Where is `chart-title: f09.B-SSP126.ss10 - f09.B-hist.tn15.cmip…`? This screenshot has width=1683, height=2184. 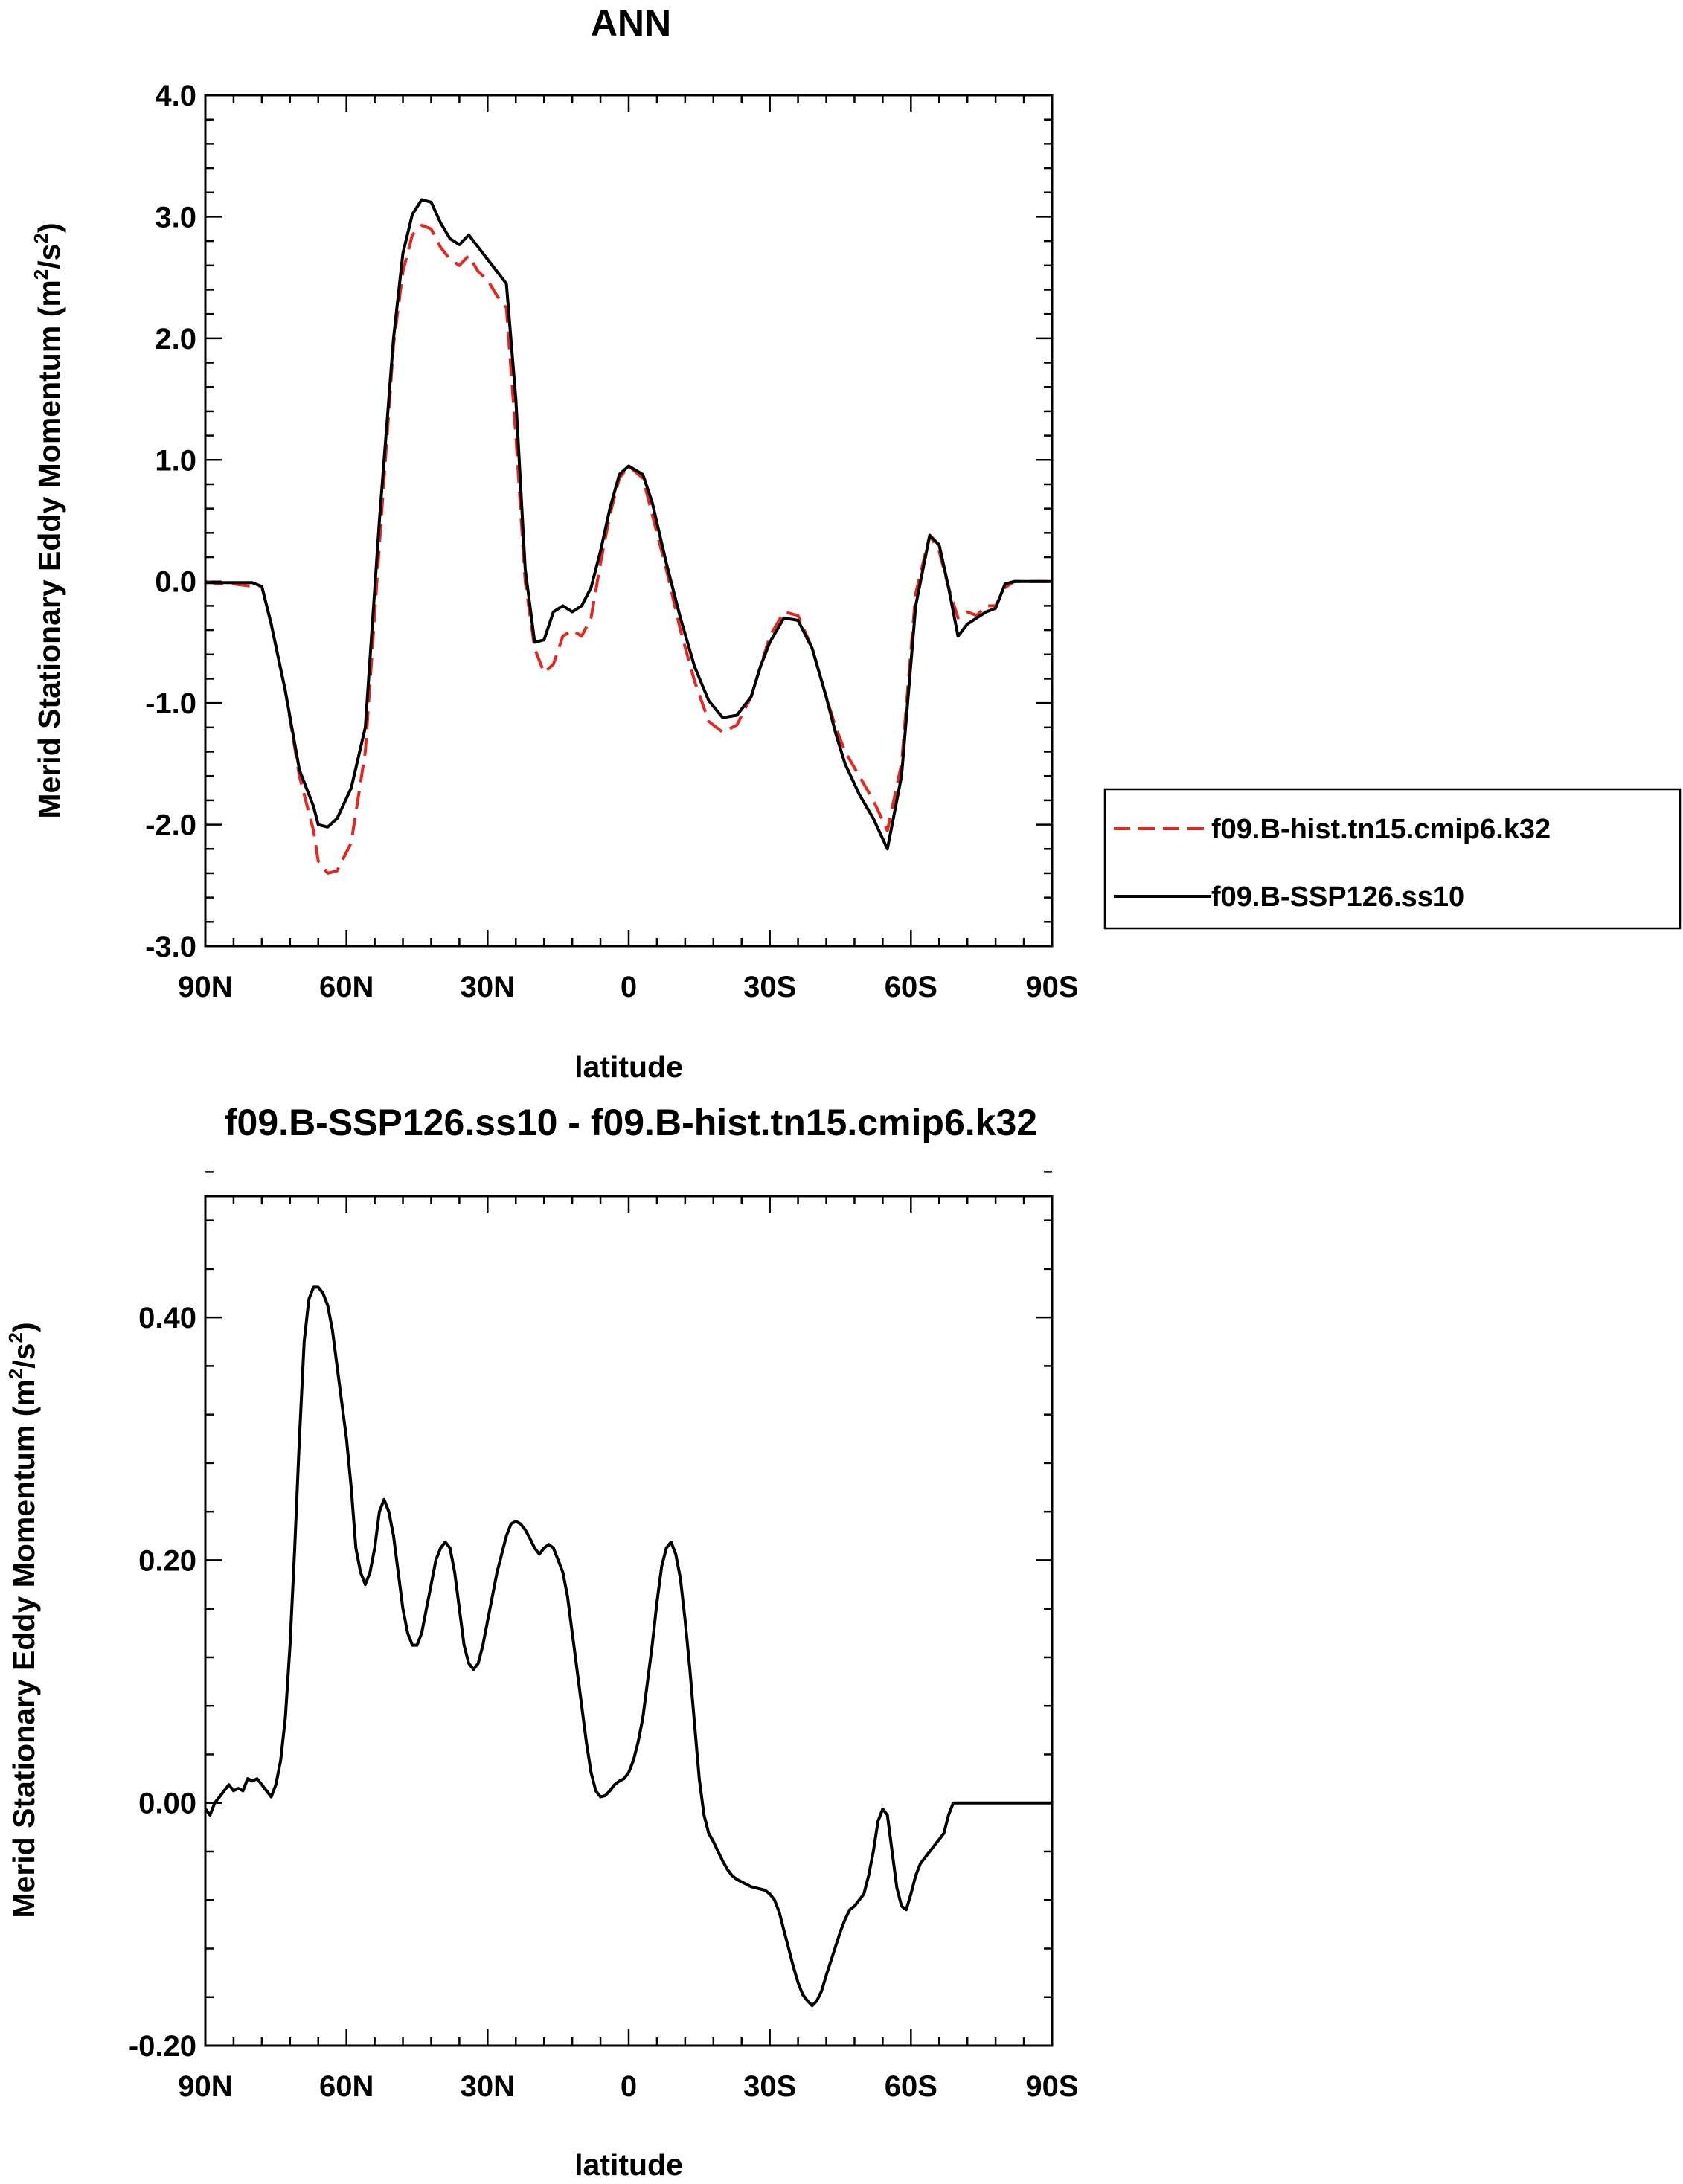
chart-title: f09.B-SSP126.ss10 - f09.B-hist.tn15.cmip… is located at coordinates (631, 1123).